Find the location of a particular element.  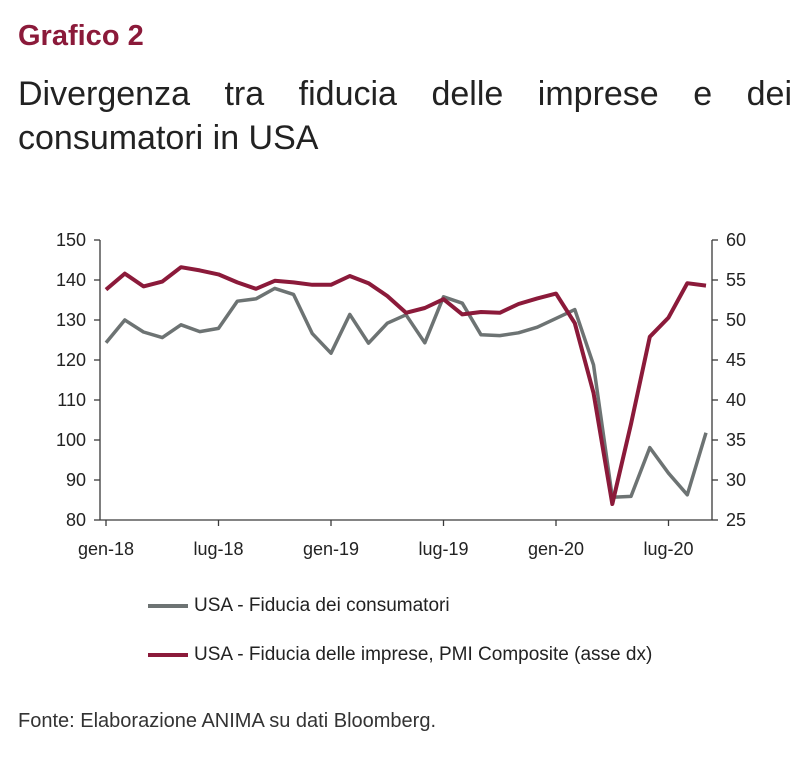

y-left-tick-label: 100 is located at coordinates (71, 440).